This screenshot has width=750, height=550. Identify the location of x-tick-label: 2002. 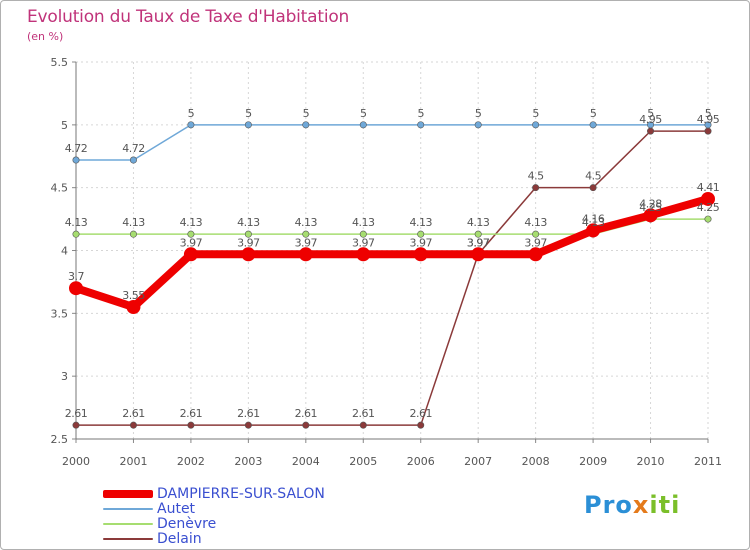
(191, 461).